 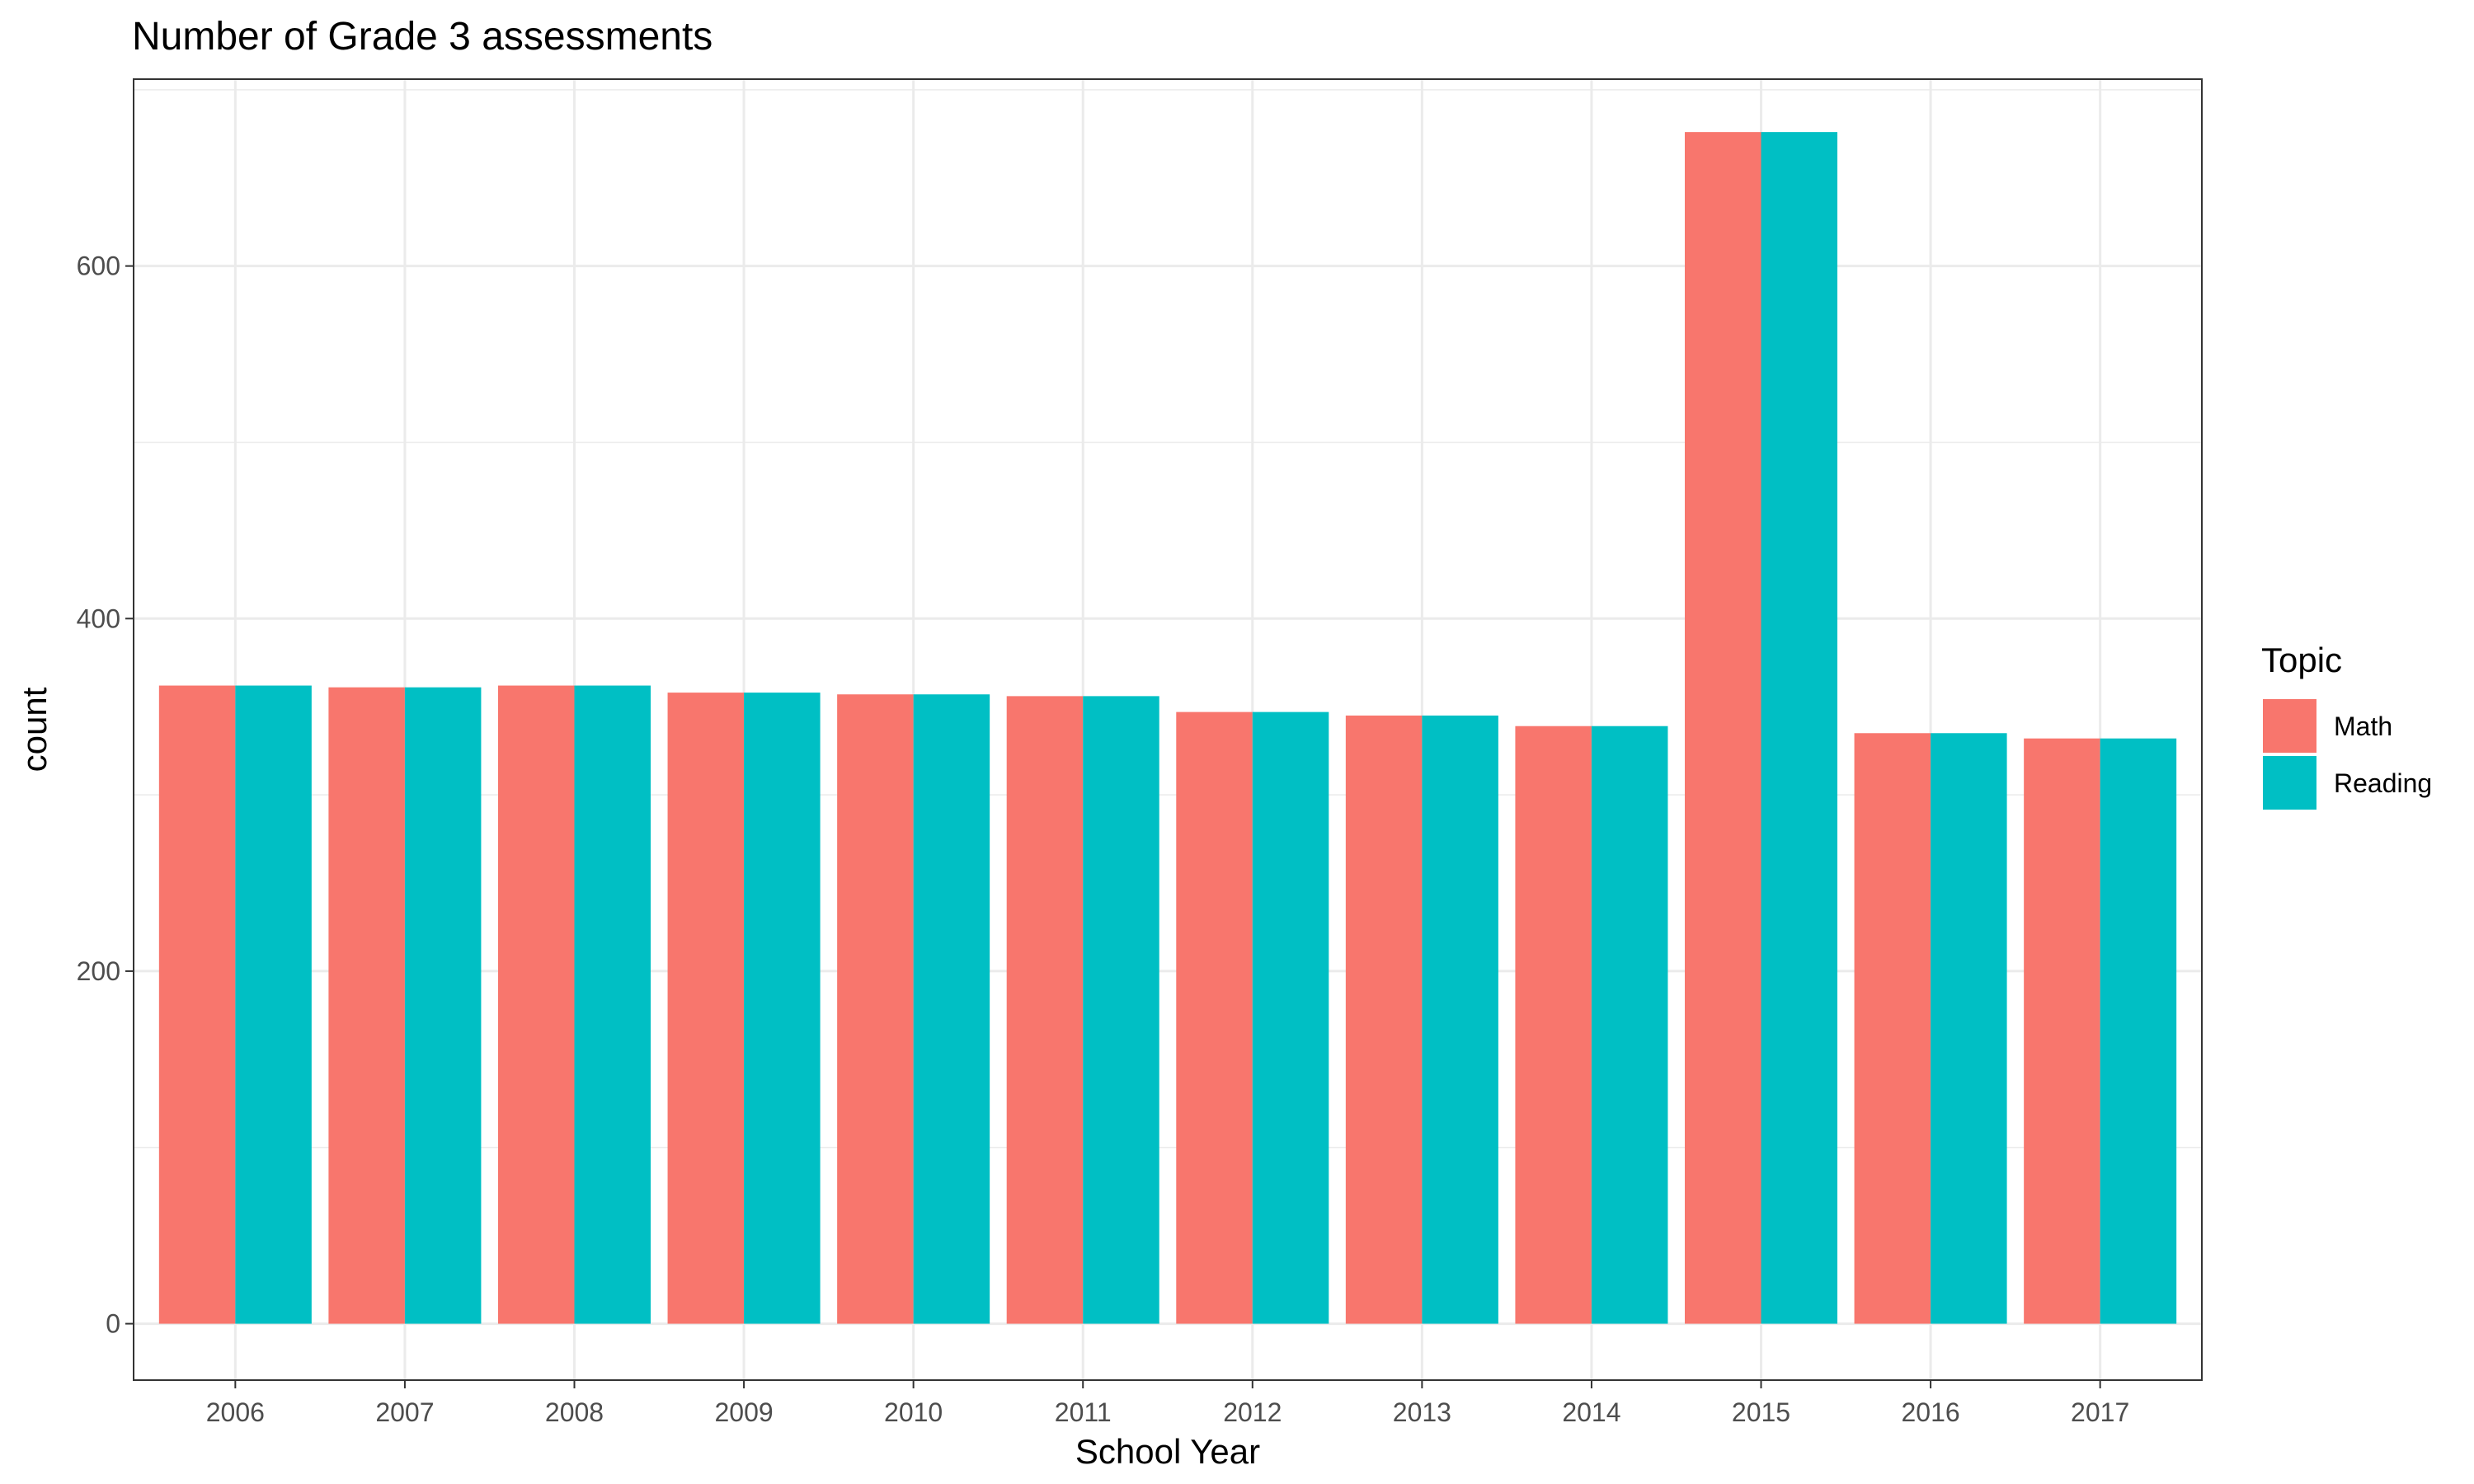 What do you see at coordinates (2138, 1031) in the screenshot?
I see `bar-reading-2017` at bounding box center [2138, 1031].